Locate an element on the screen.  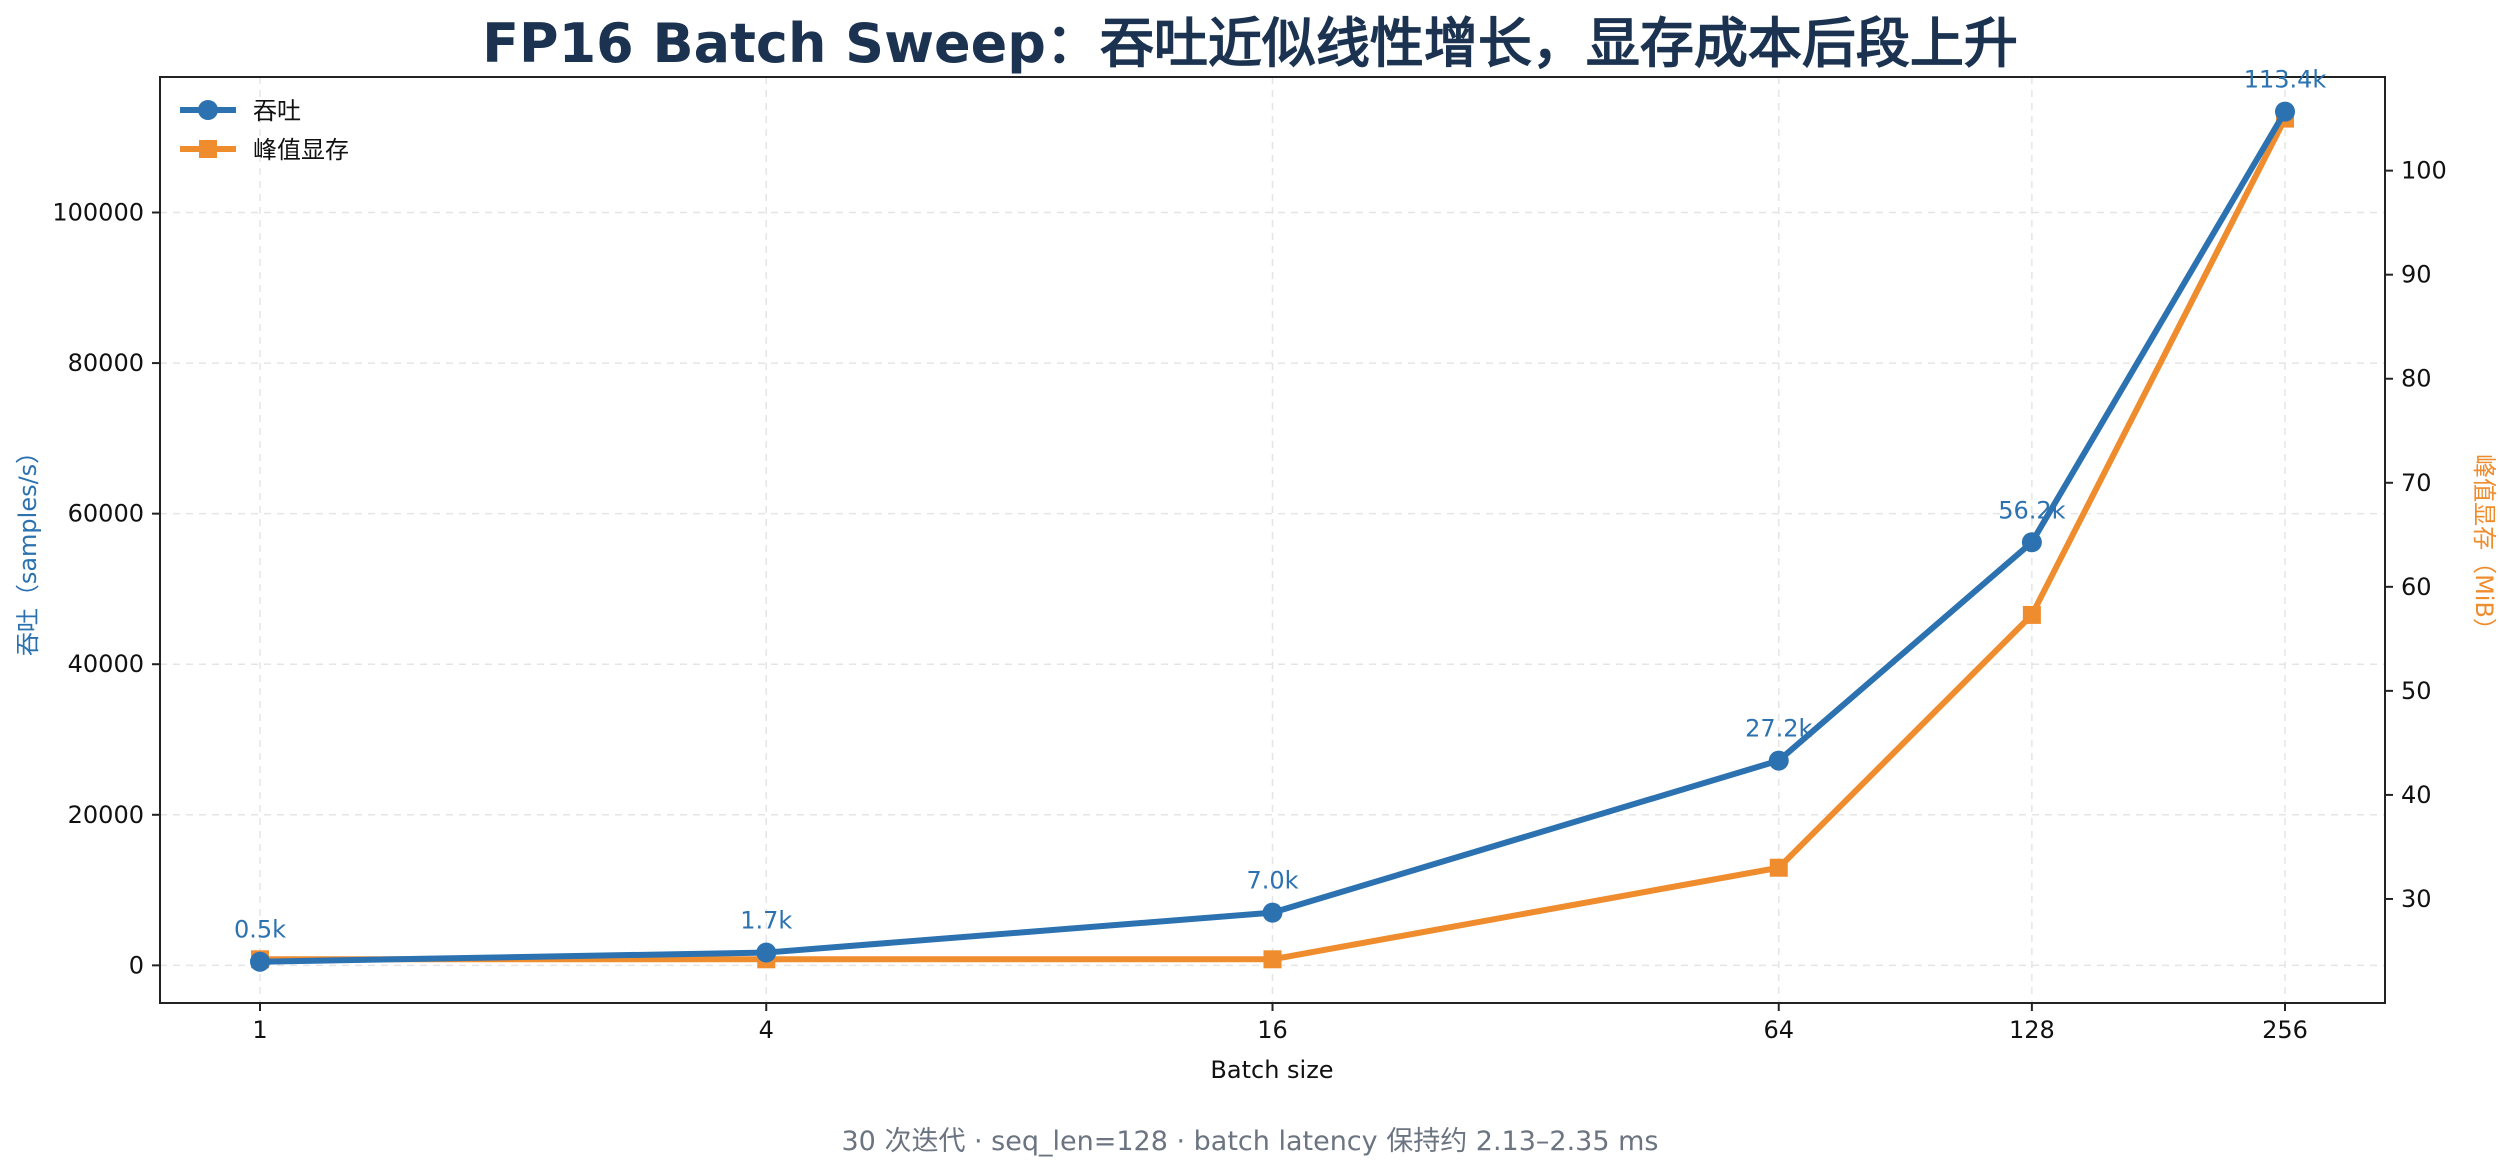
x-axis: 1 4 16 64 128 256 is located at coordinates (1280, 1023).